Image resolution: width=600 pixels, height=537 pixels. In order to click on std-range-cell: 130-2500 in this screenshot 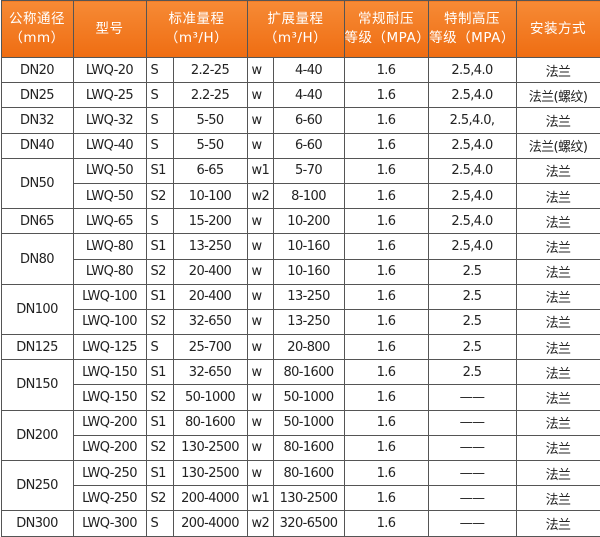, I will do `click(210, 447)`.